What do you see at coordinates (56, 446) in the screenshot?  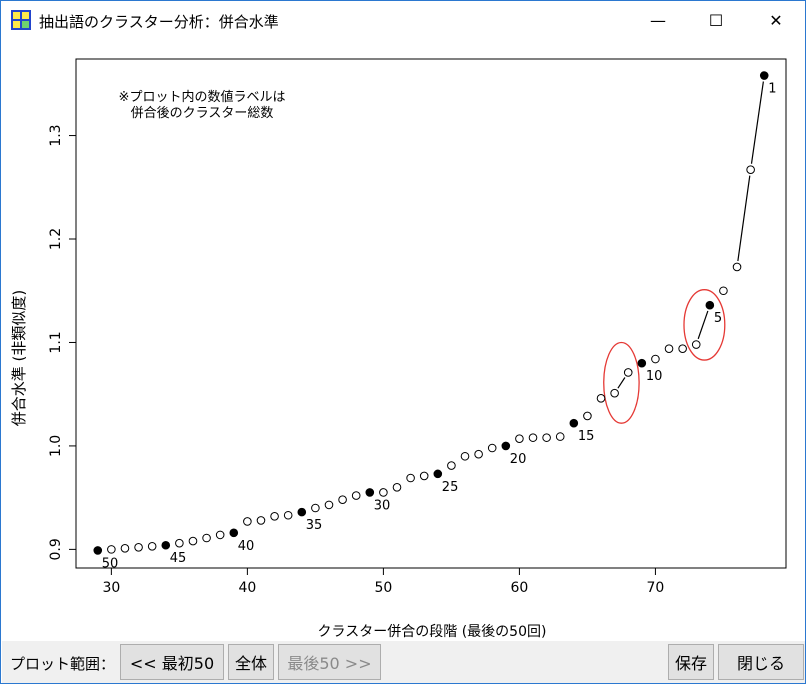 I see `y-tick-label: 1.0` at bounding box center [56, 446].